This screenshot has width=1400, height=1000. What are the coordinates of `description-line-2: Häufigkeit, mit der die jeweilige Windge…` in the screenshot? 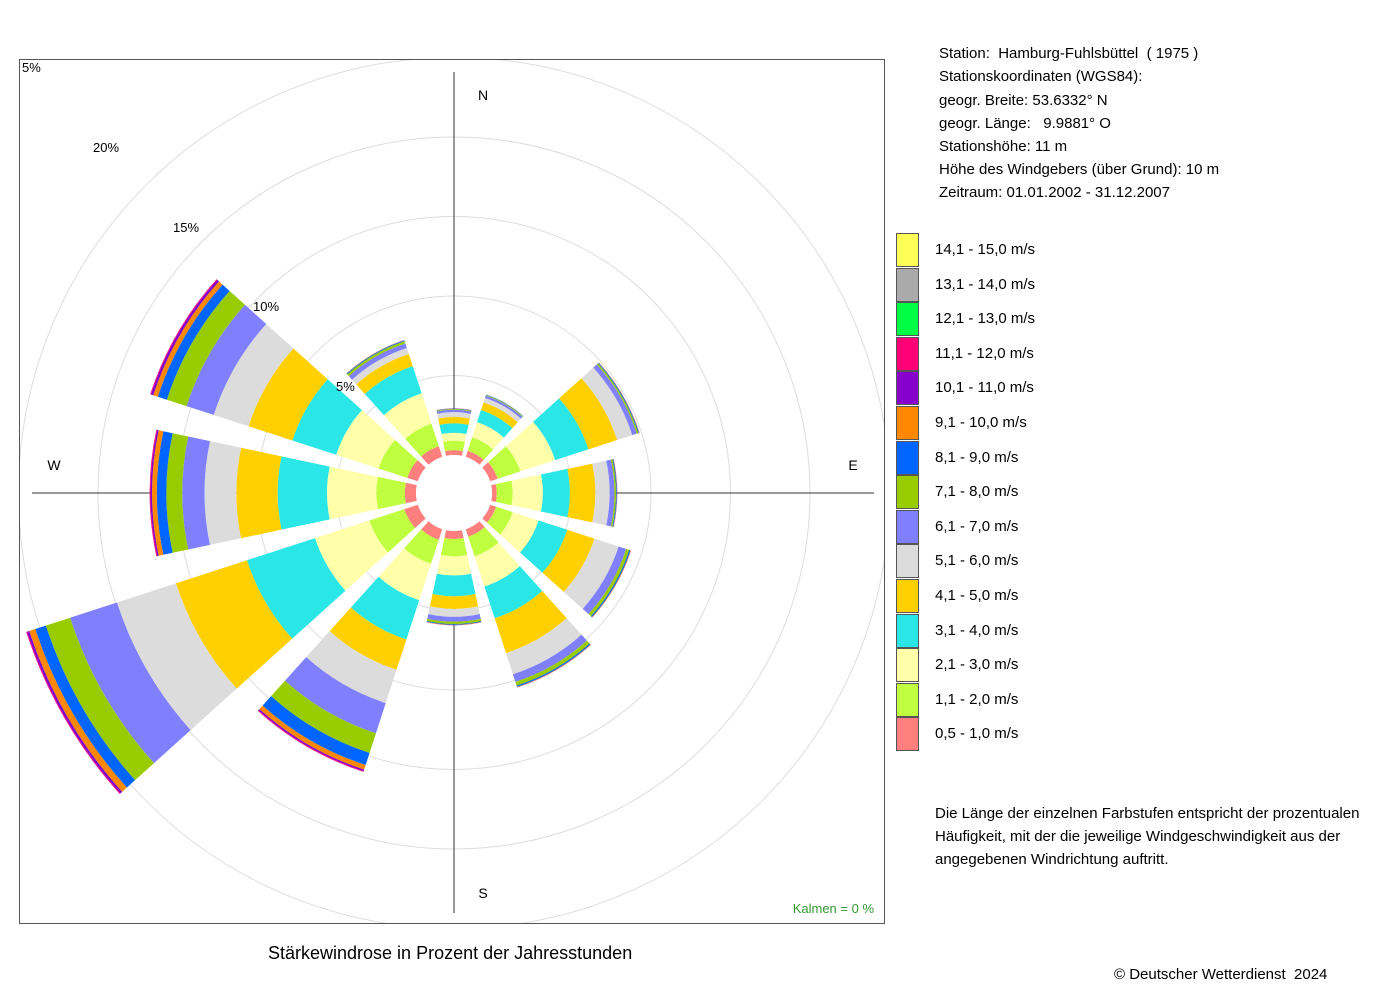 It's located at (1138, 836).